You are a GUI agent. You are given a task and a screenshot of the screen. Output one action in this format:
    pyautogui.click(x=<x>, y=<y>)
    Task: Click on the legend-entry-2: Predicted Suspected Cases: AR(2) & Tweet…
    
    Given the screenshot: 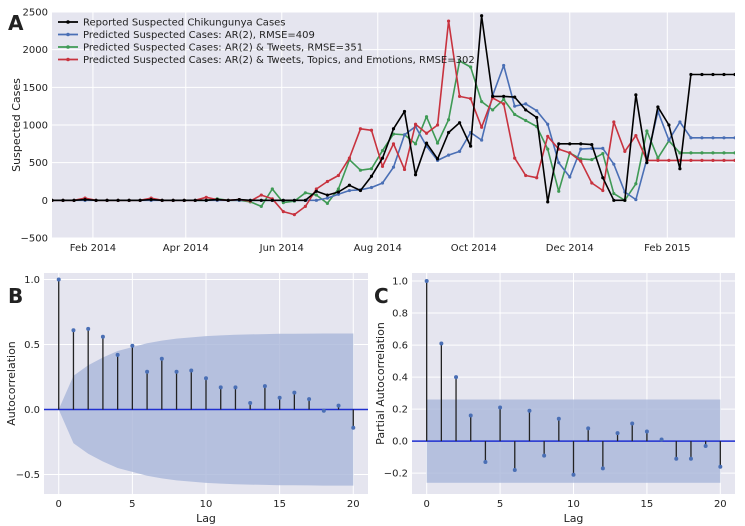 What is the action you would take?
    pyautogui.click(x=223, y=48)
    